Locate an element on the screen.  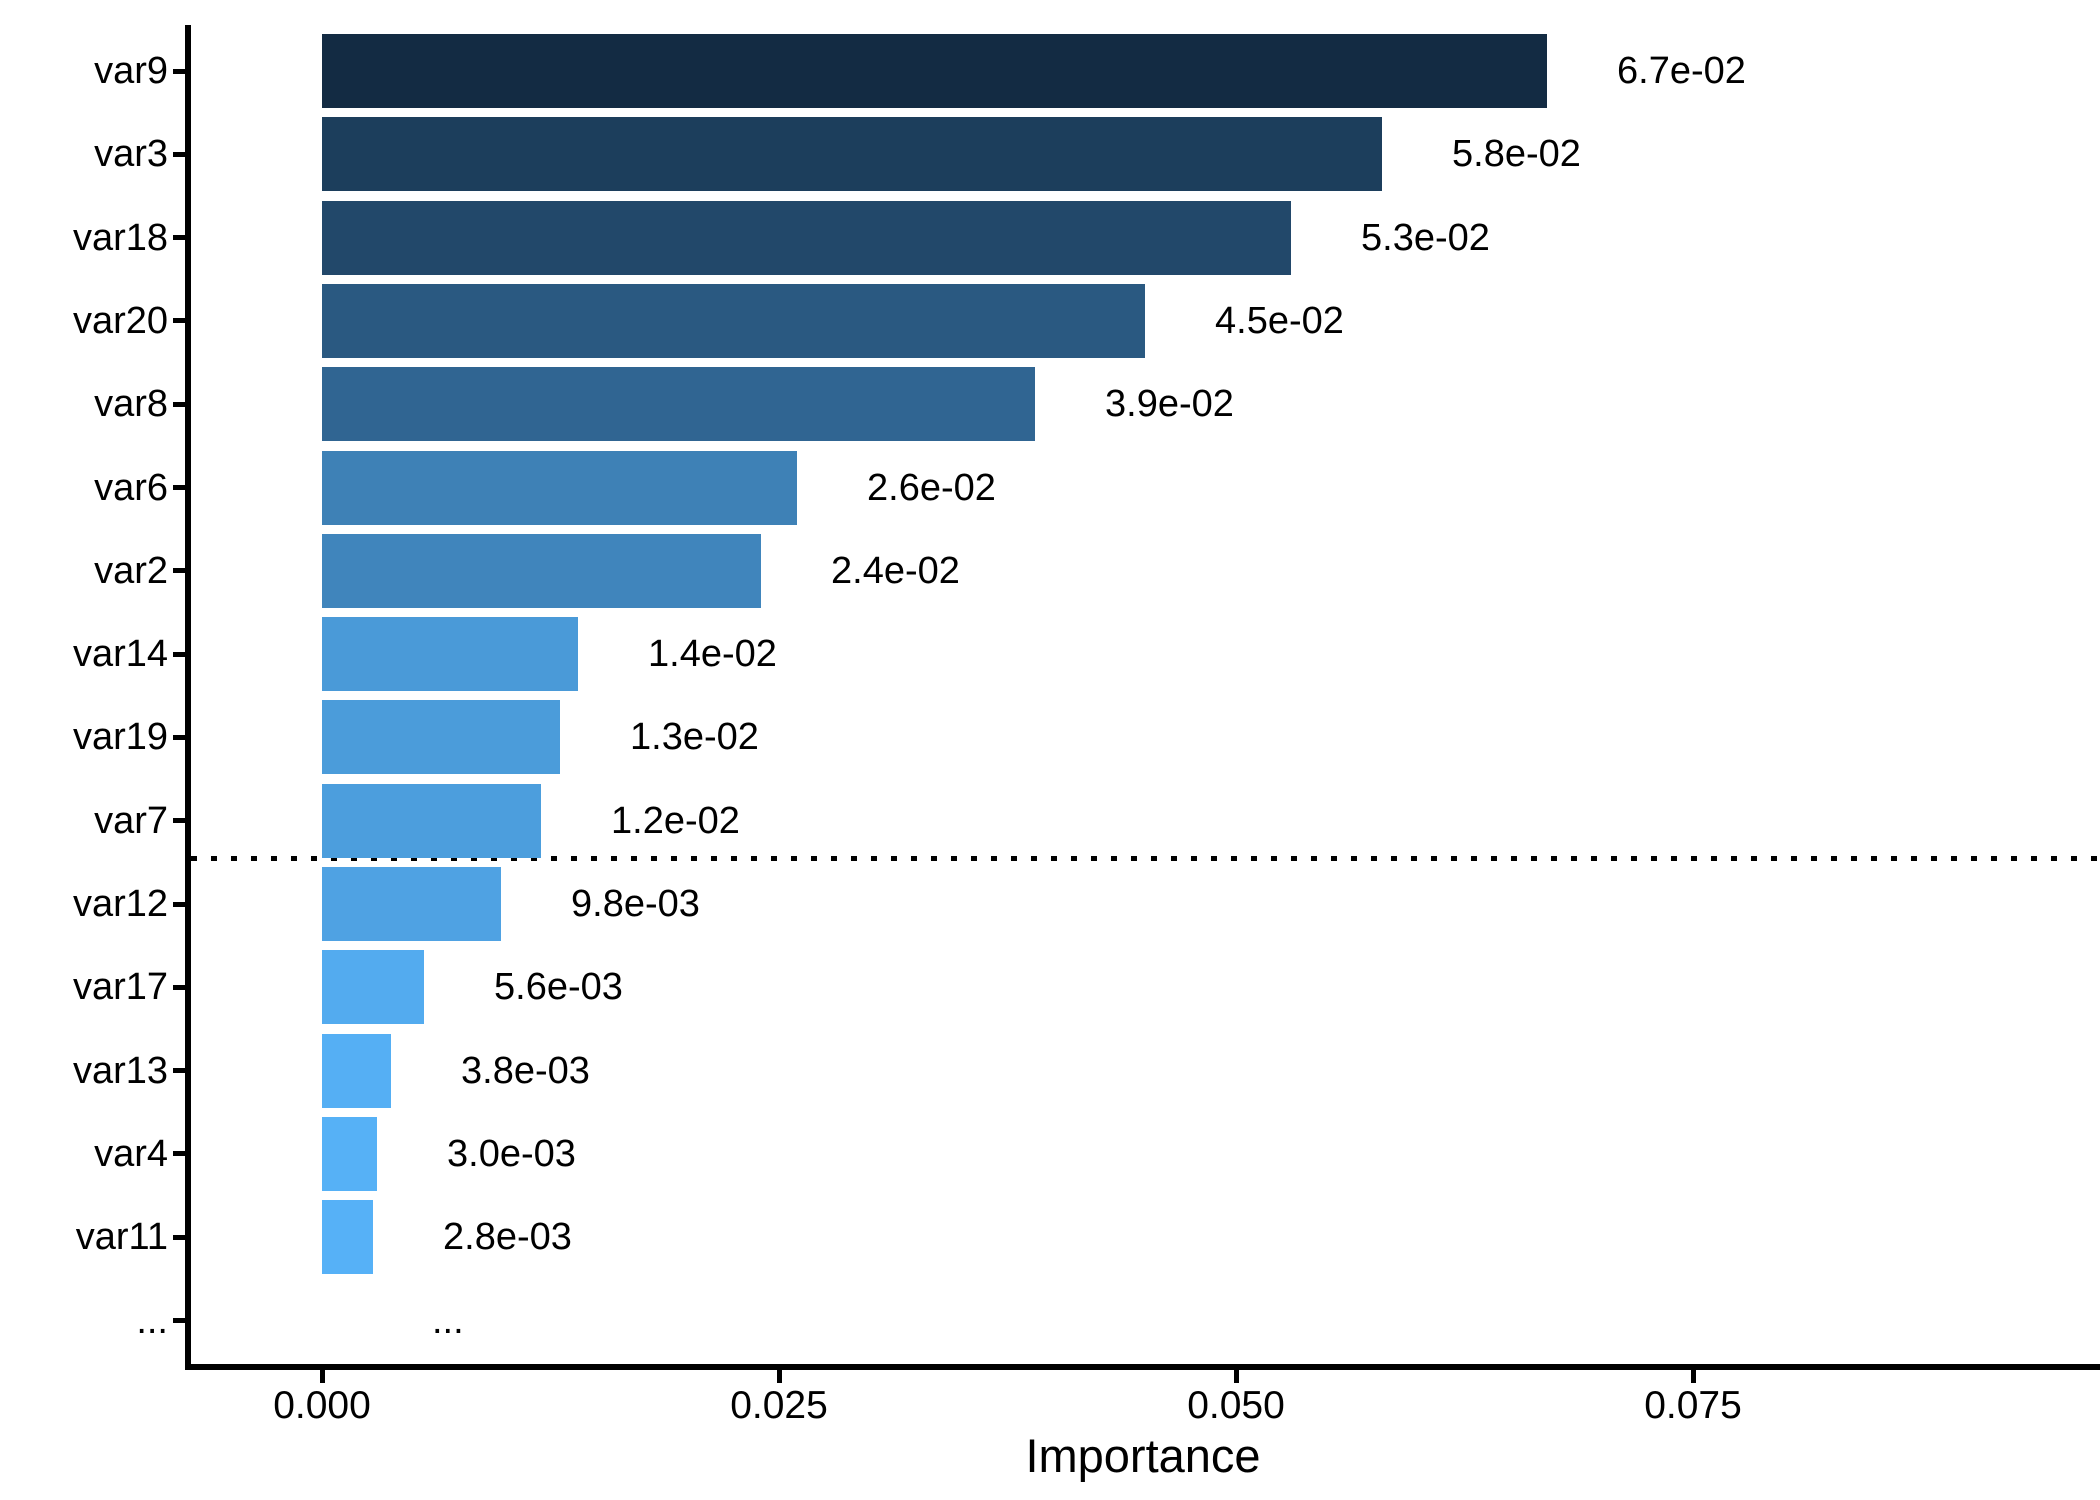
x-axis-title: Importance is located at coordinates (1143, 1455).